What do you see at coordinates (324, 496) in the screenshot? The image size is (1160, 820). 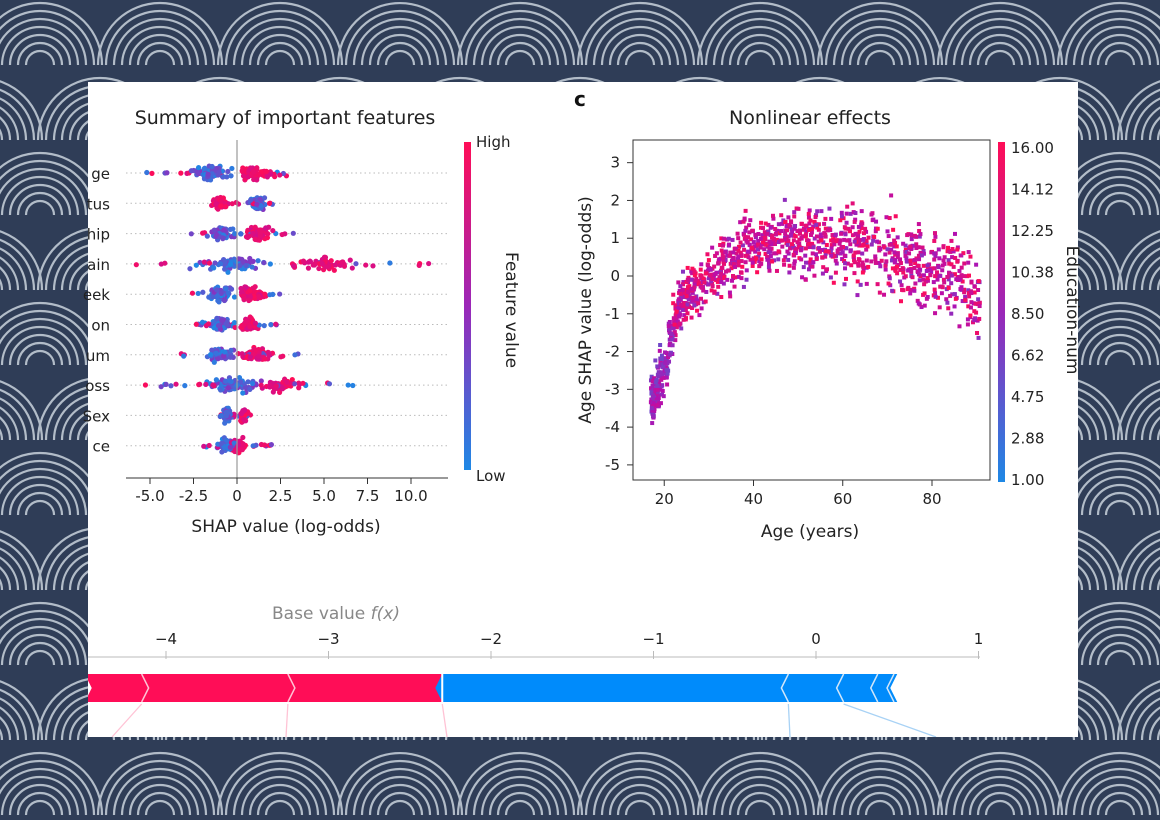 I see `summary-x-tick-label: 5.0` at bounding box center [324, 496].